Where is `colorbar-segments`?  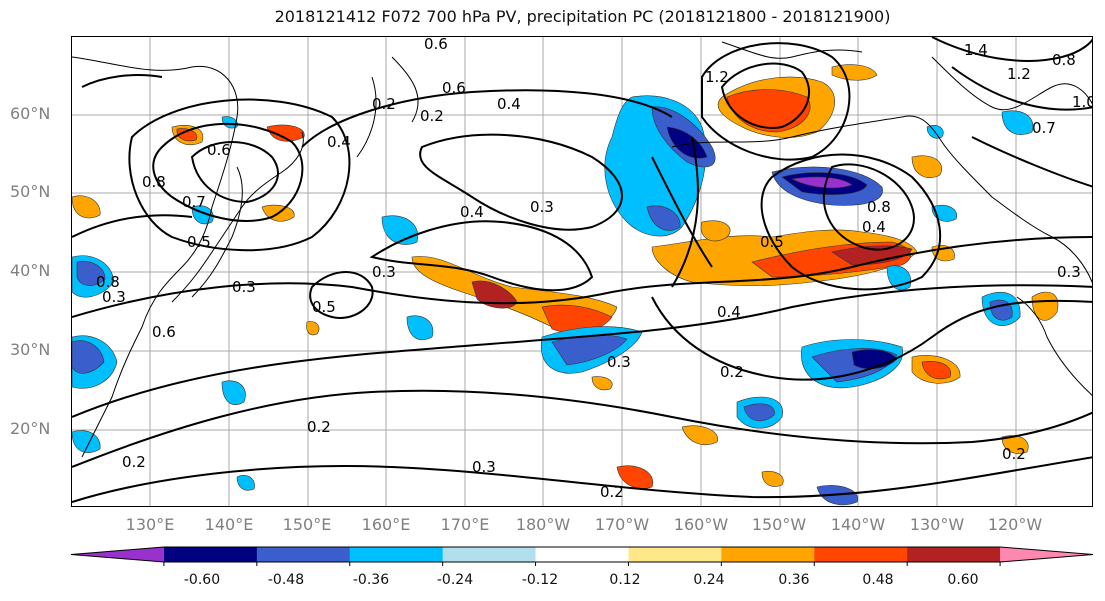 colorbar-segments is located at coordinates (582, 554).